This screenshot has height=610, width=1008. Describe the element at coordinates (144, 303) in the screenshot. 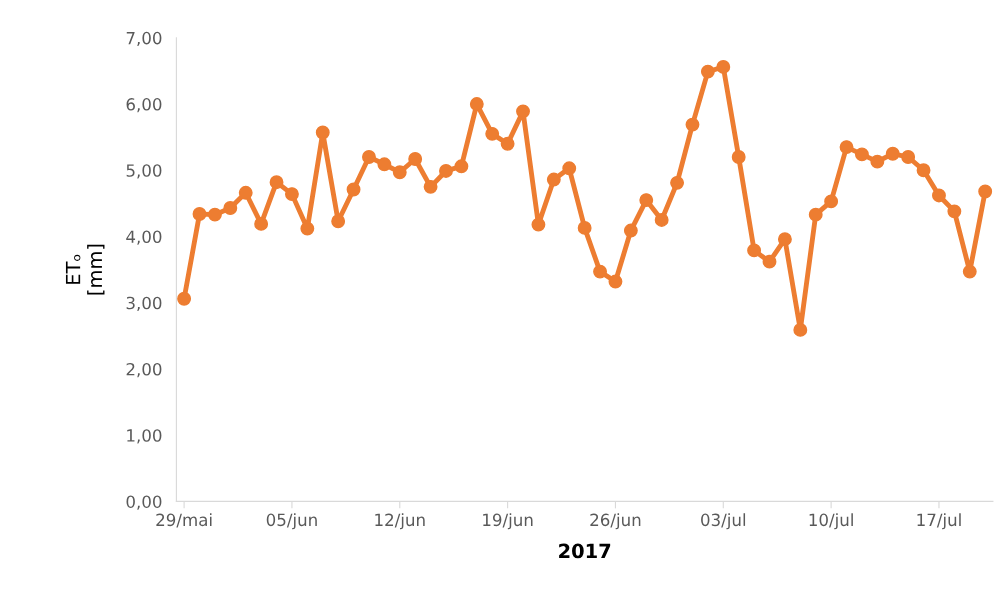

I see `y-tick-label: 3,00` at that location.